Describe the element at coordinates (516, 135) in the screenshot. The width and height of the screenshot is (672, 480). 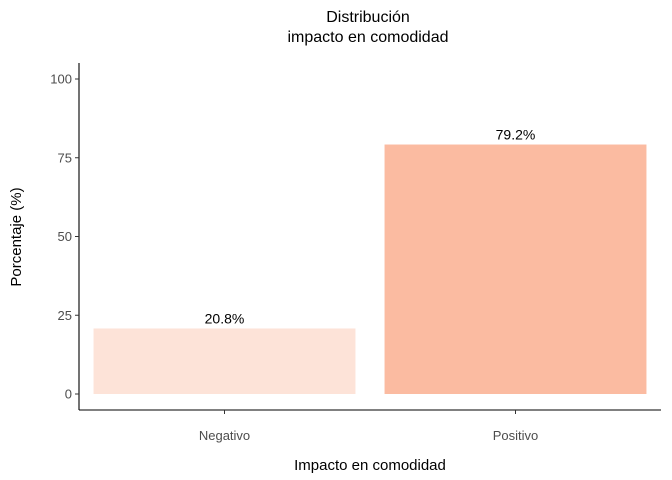
I see `data-label-positivo: 79.2%` at that location.